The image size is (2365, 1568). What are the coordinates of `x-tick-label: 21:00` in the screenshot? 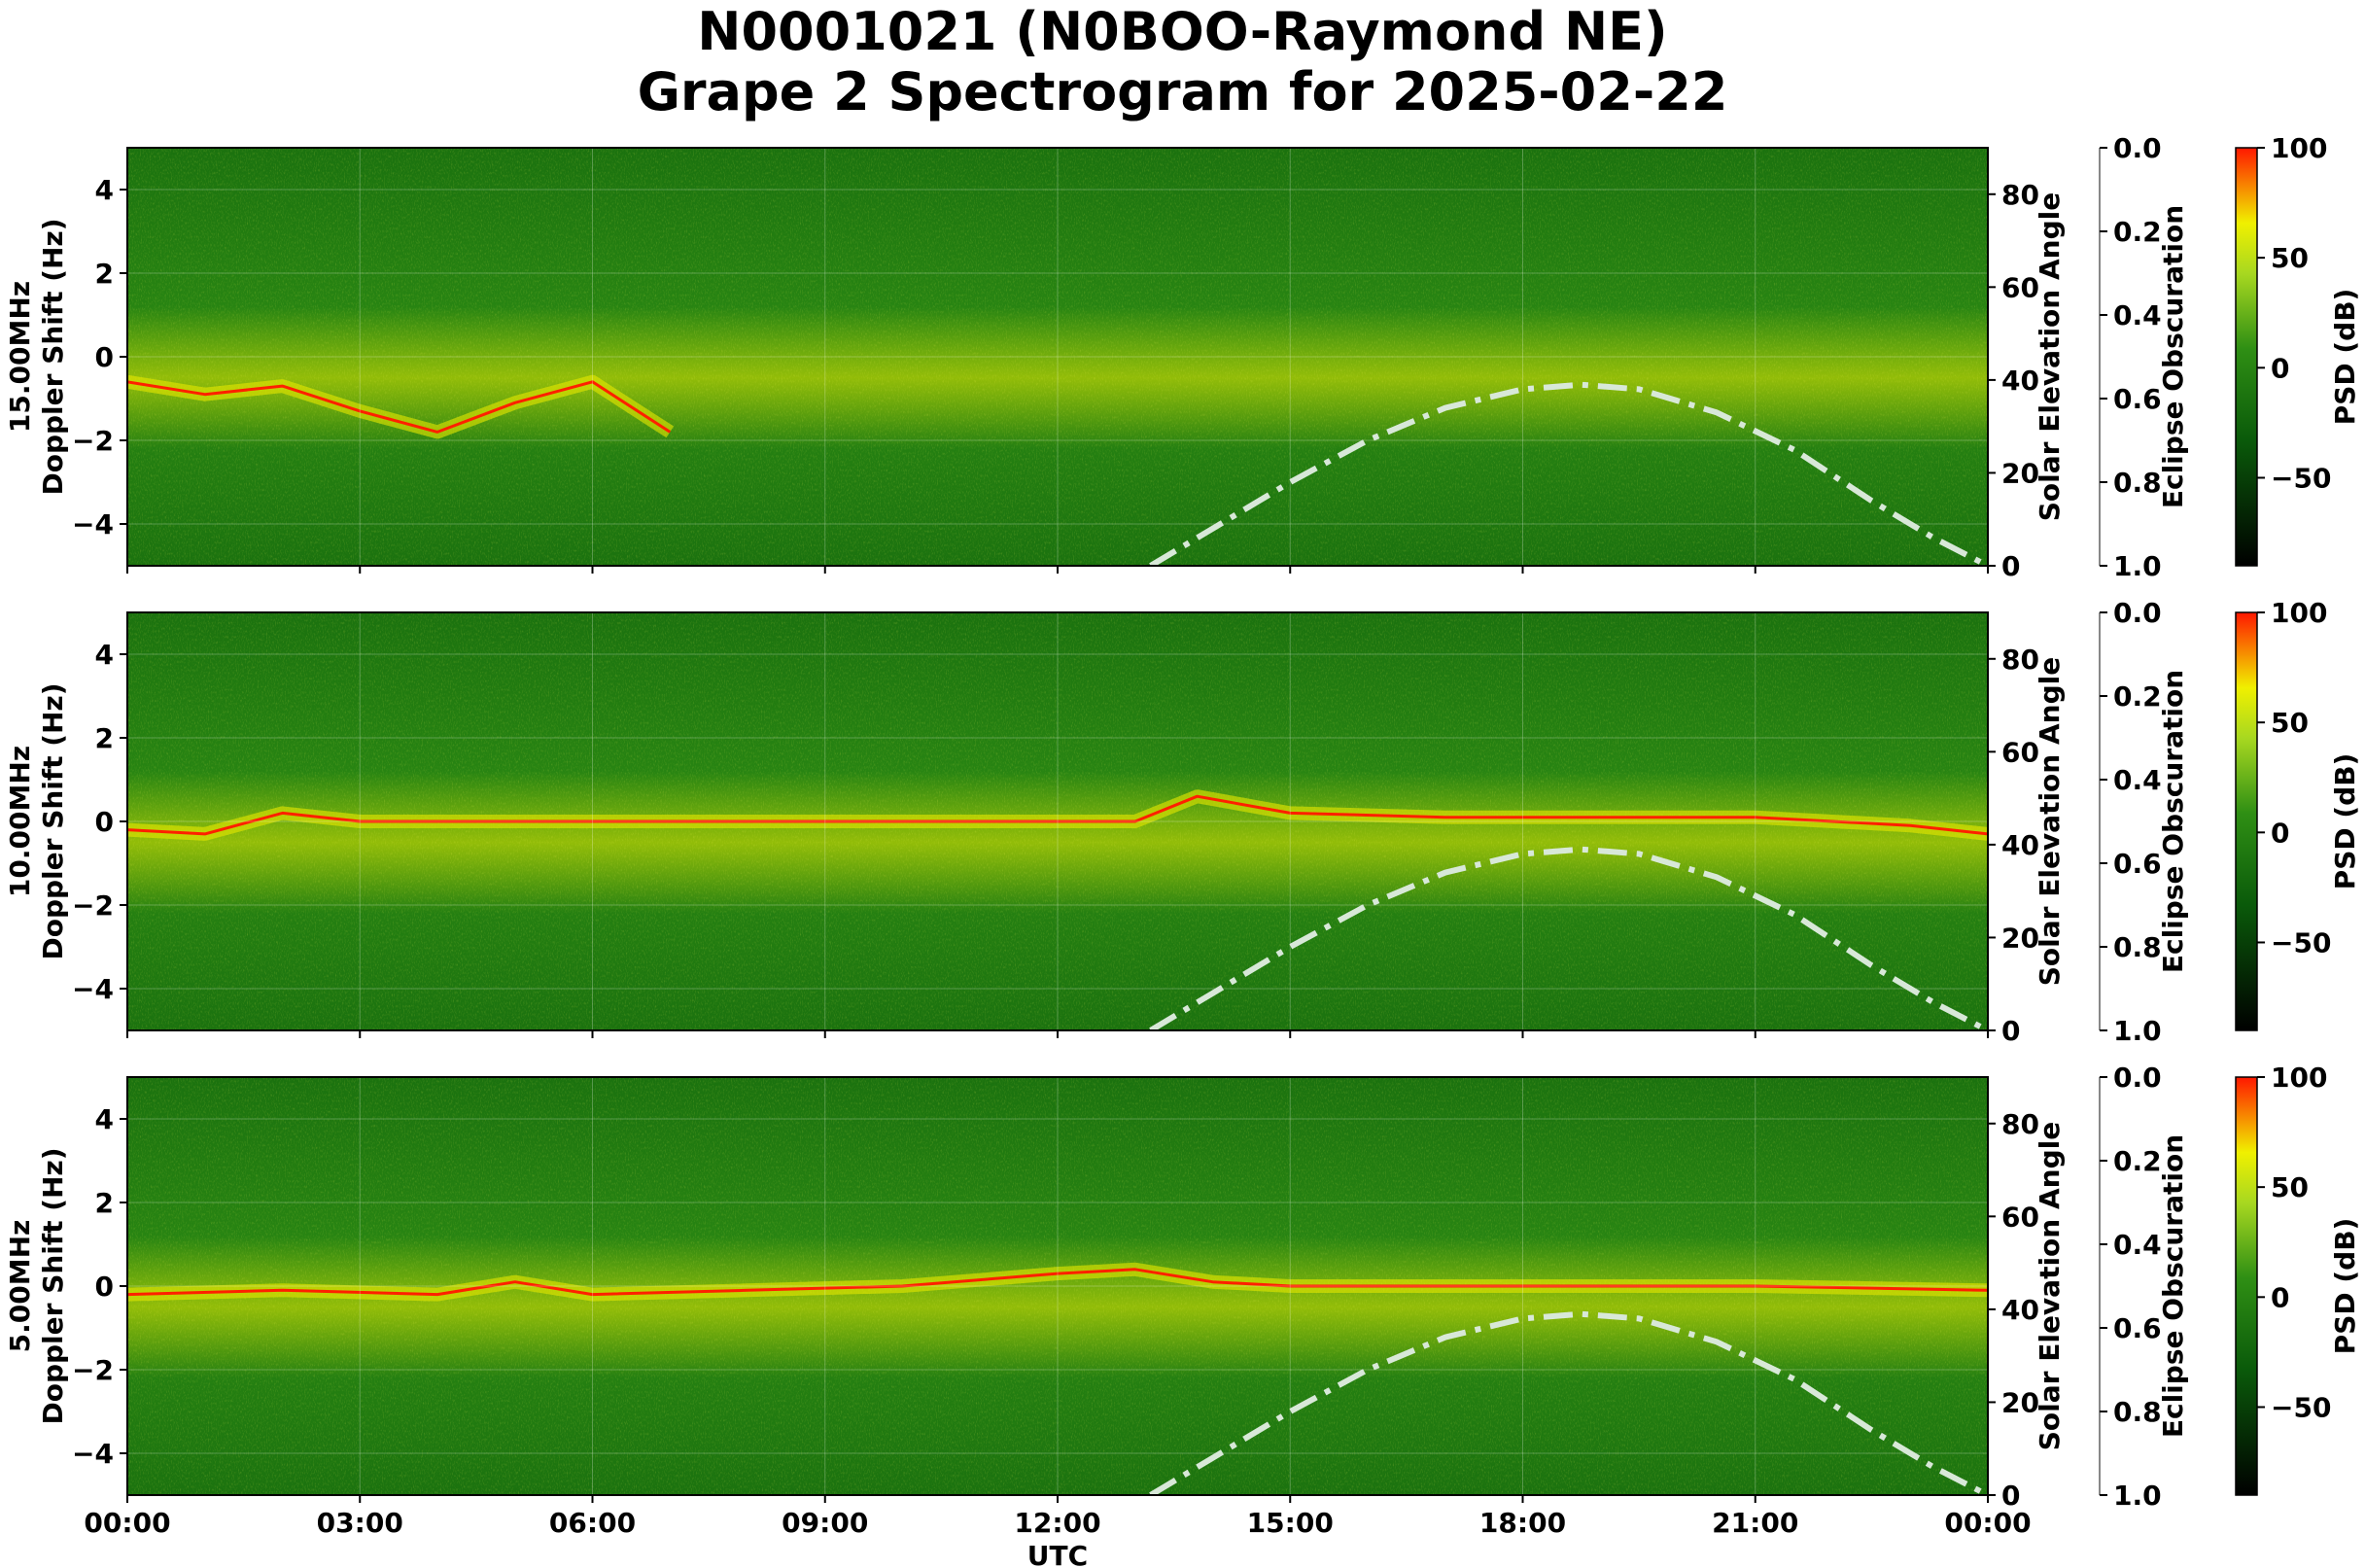 It's located at (1755, 1523).